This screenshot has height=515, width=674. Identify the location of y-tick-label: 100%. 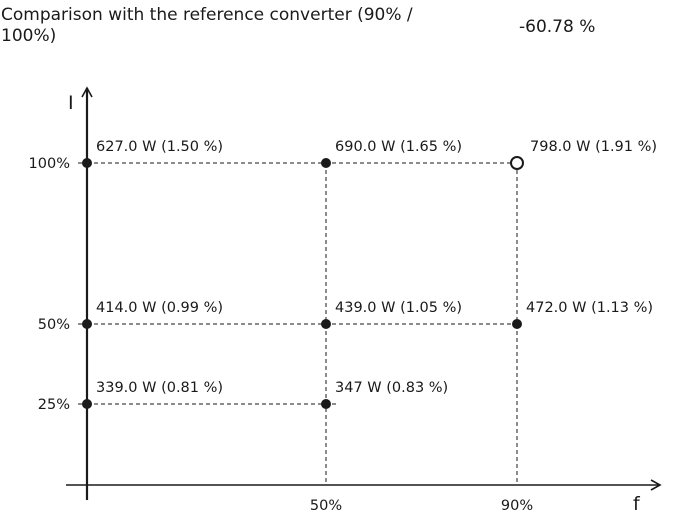
(49, 164).